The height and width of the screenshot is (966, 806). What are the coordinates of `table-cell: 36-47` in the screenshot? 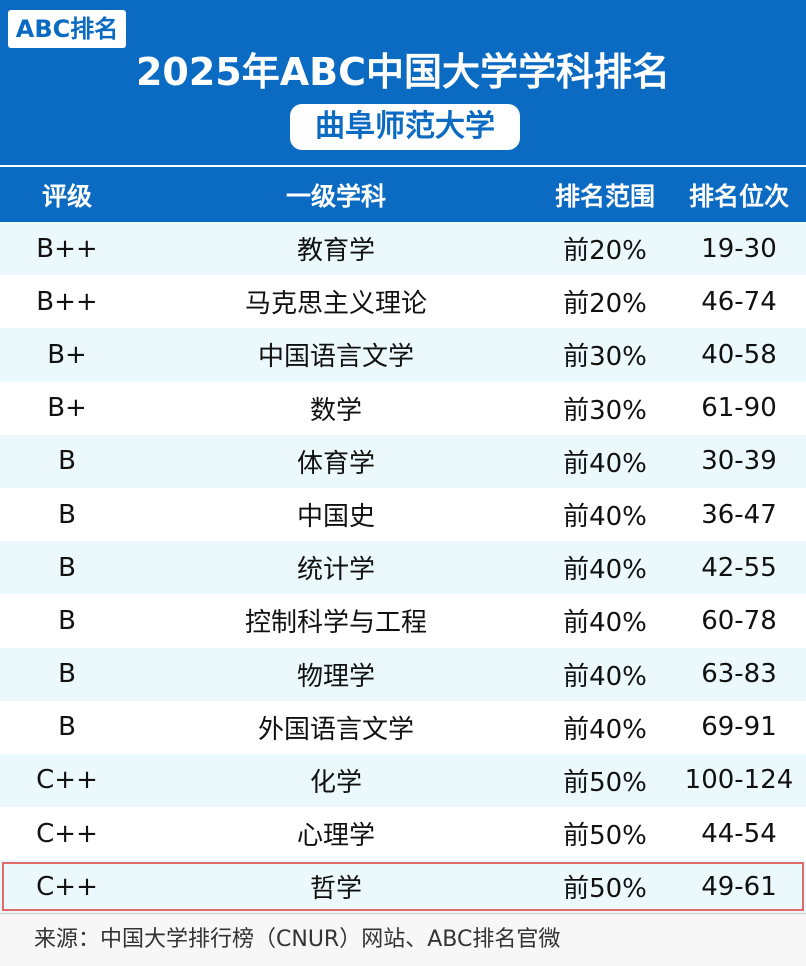 It's located at (739, 514).